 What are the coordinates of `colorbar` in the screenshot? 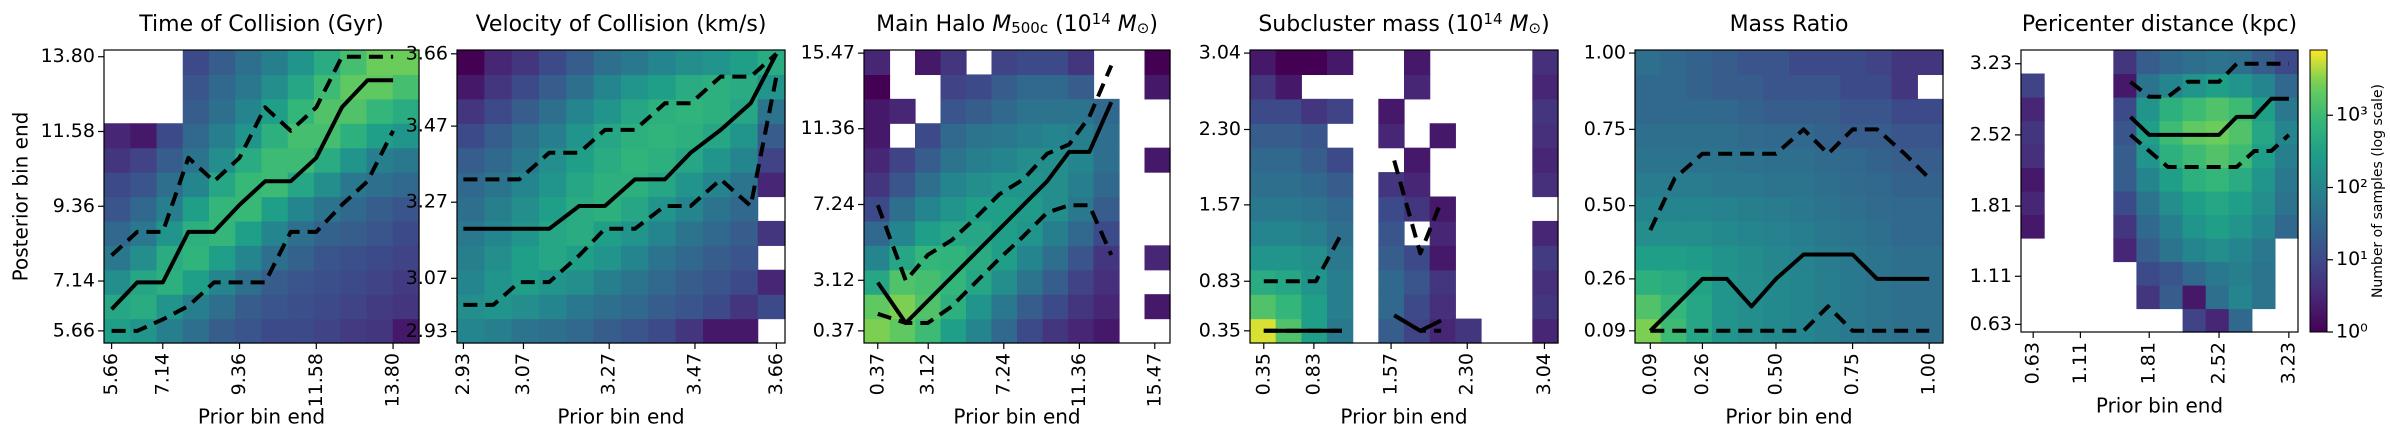 It's located at (2318, 191).